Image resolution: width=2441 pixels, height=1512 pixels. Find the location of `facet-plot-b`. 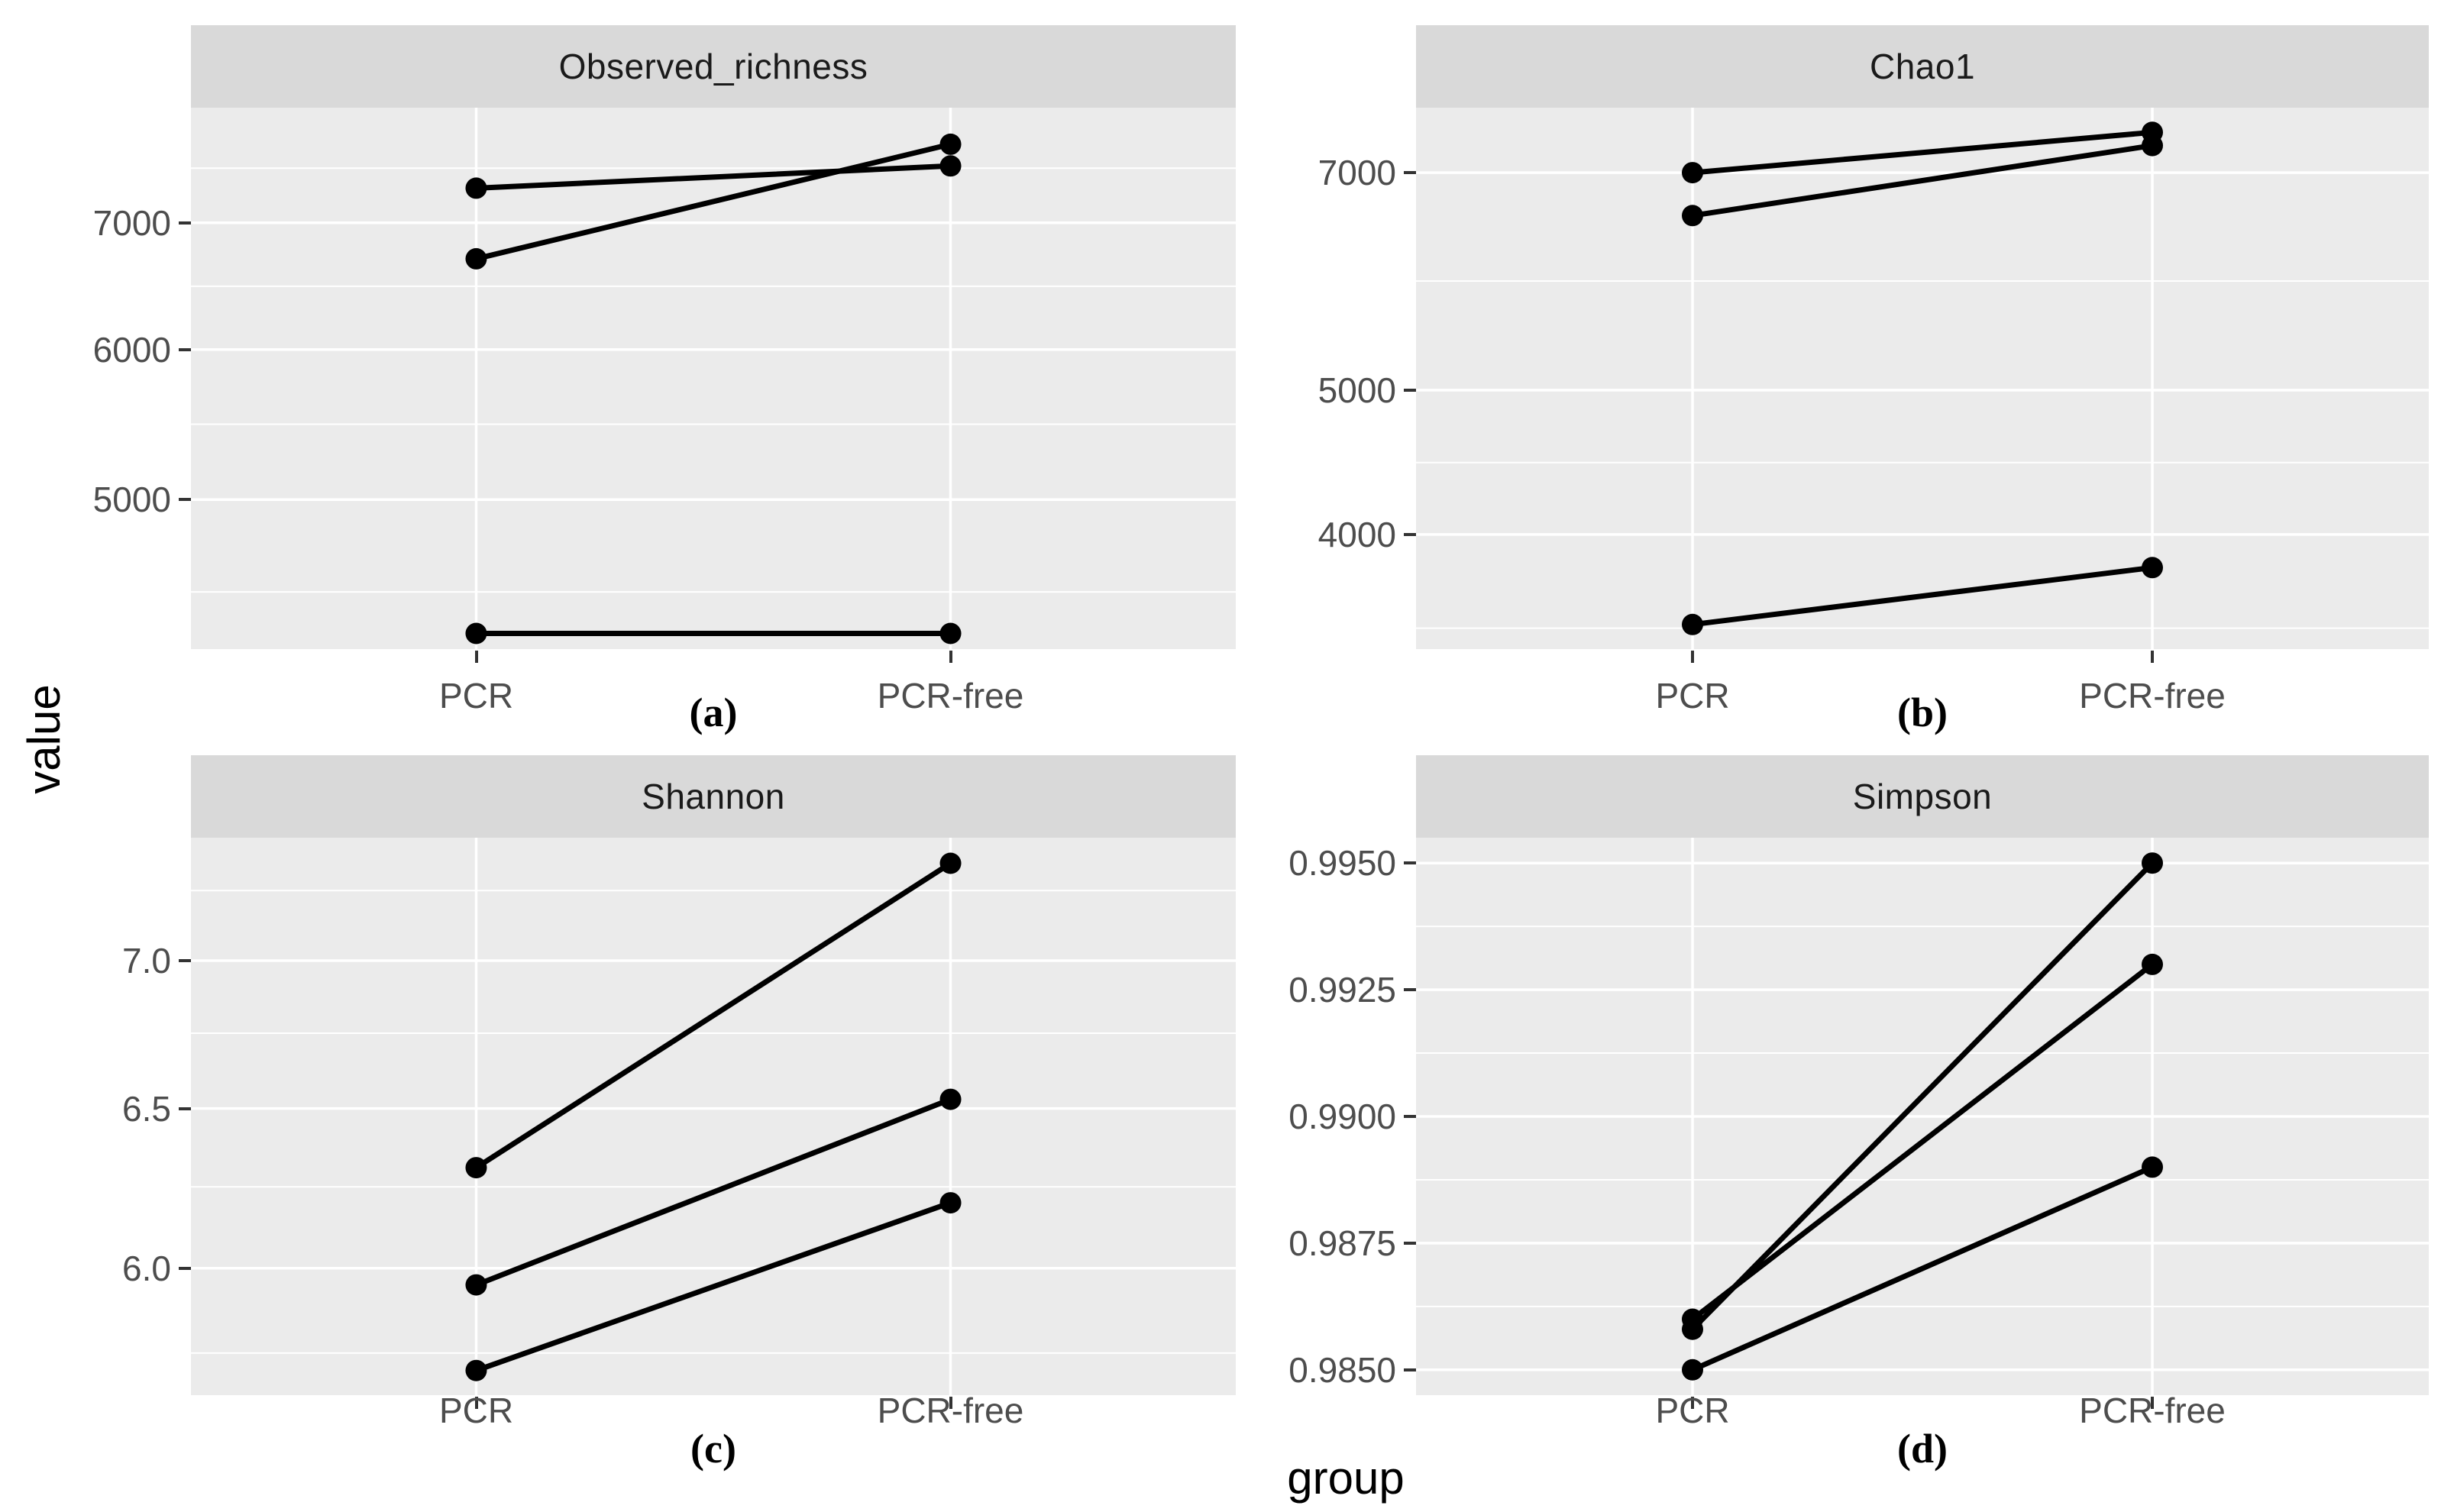

facet-plot-b is located at coordinates (1922, 379).